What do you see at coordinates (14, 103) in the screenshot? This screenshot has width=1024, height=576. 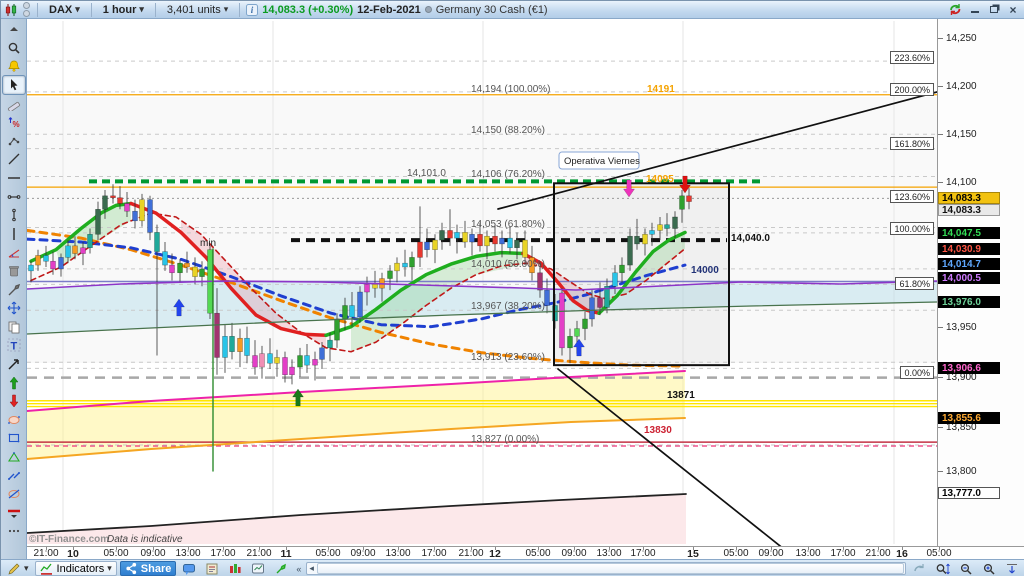 I see `ruler-tool` at bounding box center [14, 103].